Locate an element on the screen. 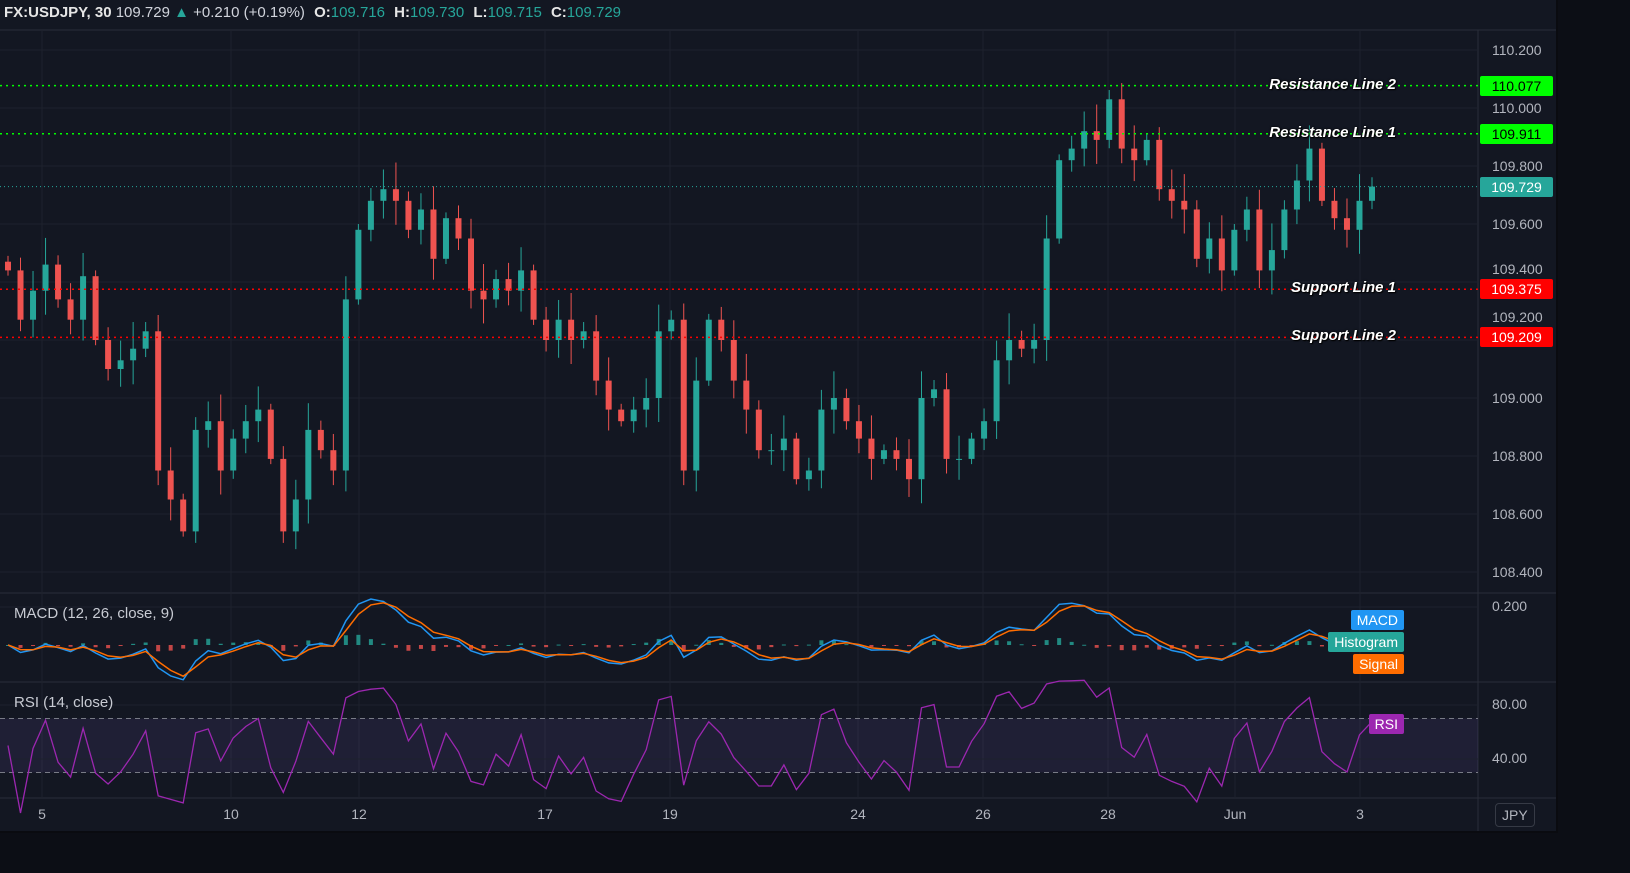  rsi-tag: RSI is located at coordinates (1386, 724).